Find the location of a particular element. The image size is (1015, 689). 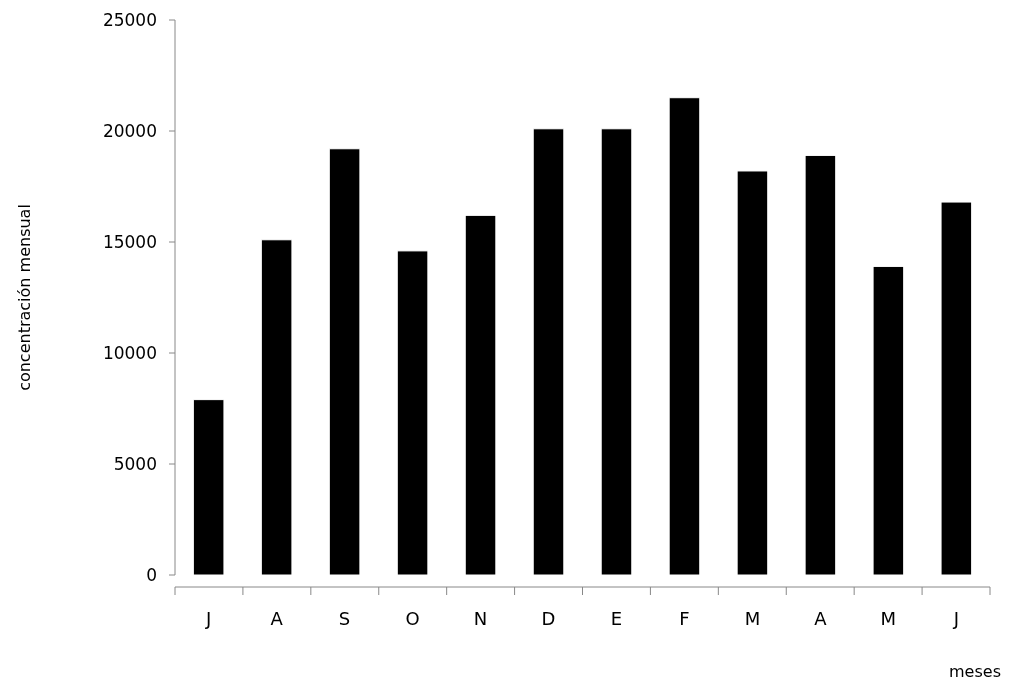

x-tick-label: S is located at coordinates (344, 618).